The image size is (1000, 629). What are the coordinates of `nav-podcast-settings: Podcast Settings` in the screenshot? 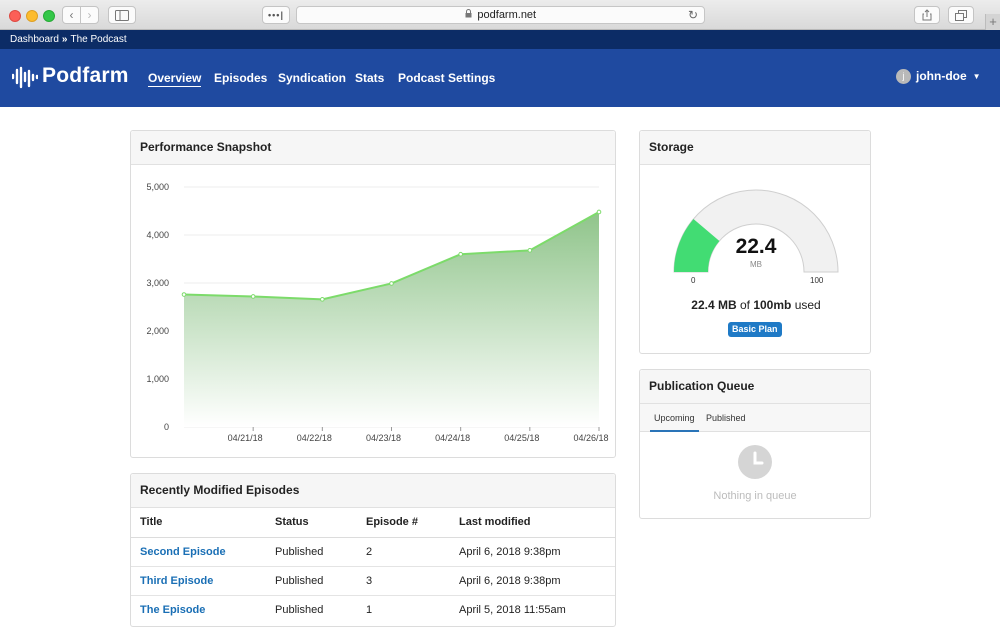 It's located at (447, 78).